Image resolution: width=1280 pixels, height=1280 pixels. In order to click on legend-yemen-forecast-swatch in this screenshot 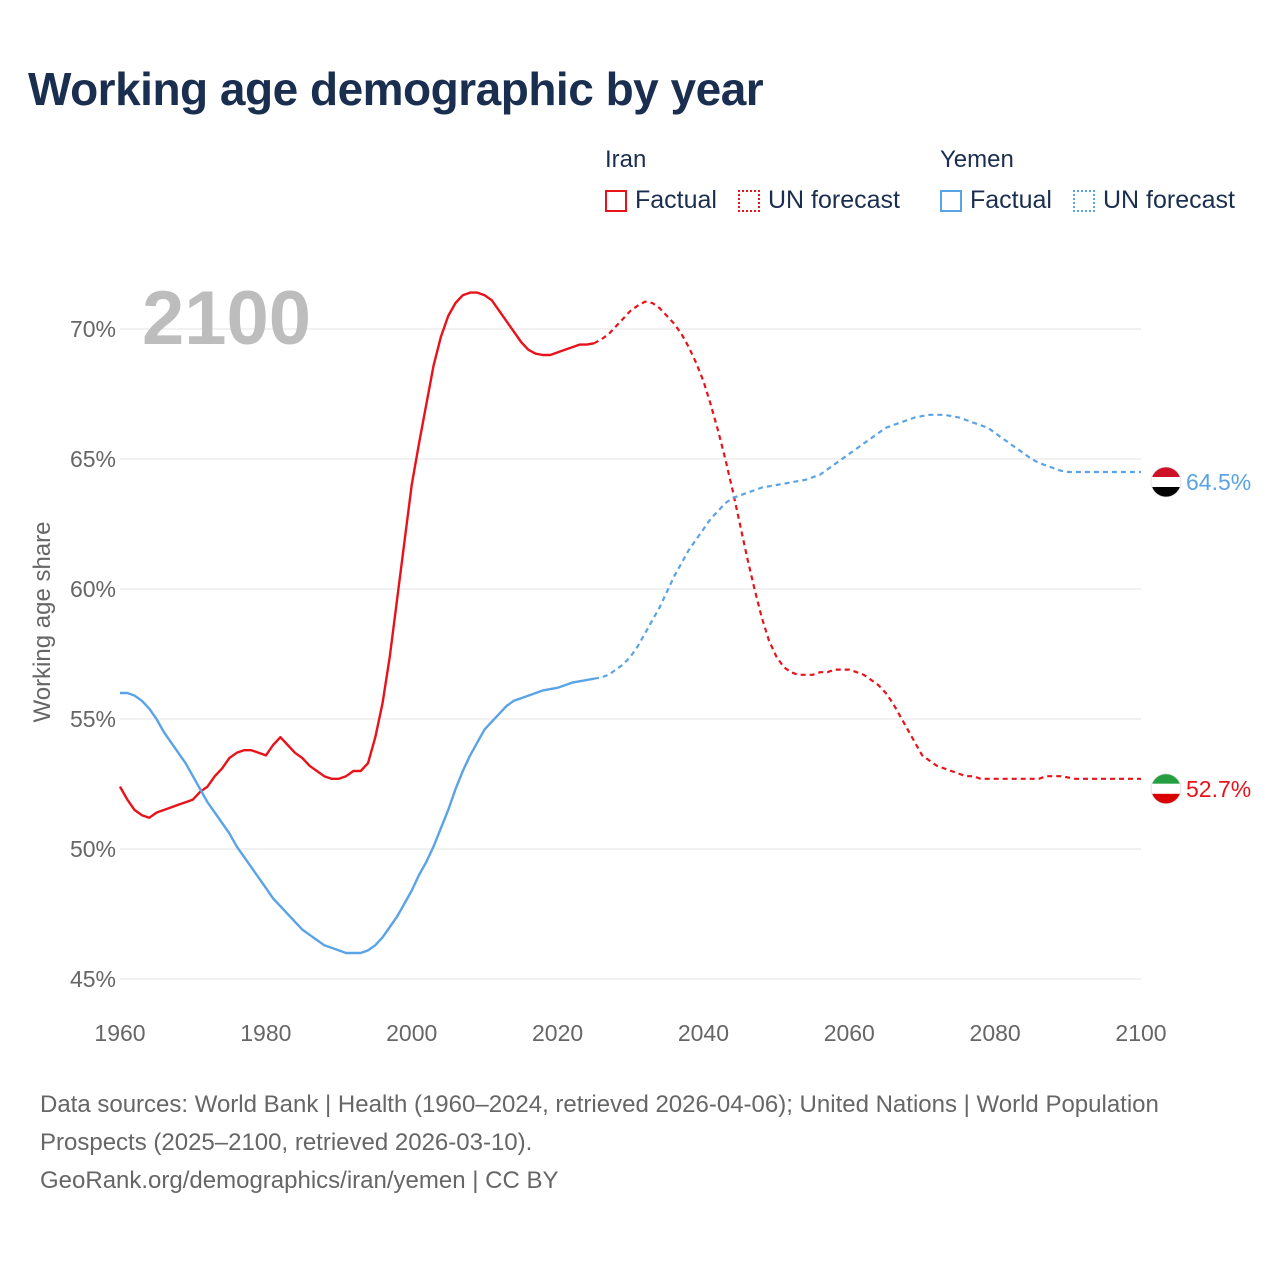, I will do `click(1084, 200)`.